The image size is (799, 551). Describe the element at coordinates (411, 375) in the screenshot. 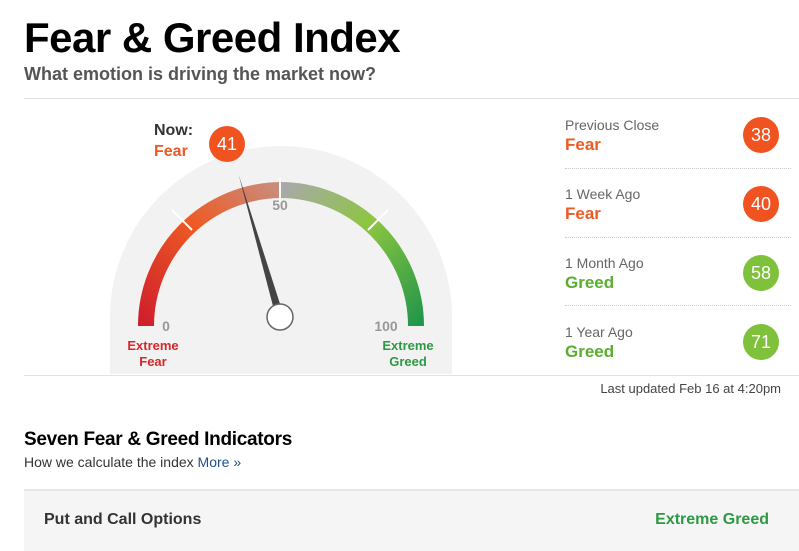

I see `gauge-bottom-divider` at that location.